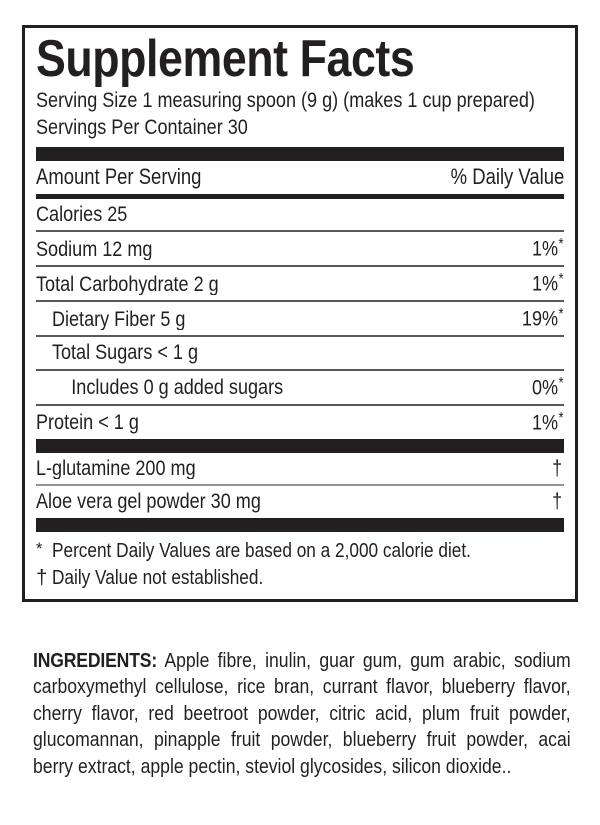 Image resolution: width=600 pixels, height=825 pixels. I want to click on footnote-marker: *, so click(39, 548).